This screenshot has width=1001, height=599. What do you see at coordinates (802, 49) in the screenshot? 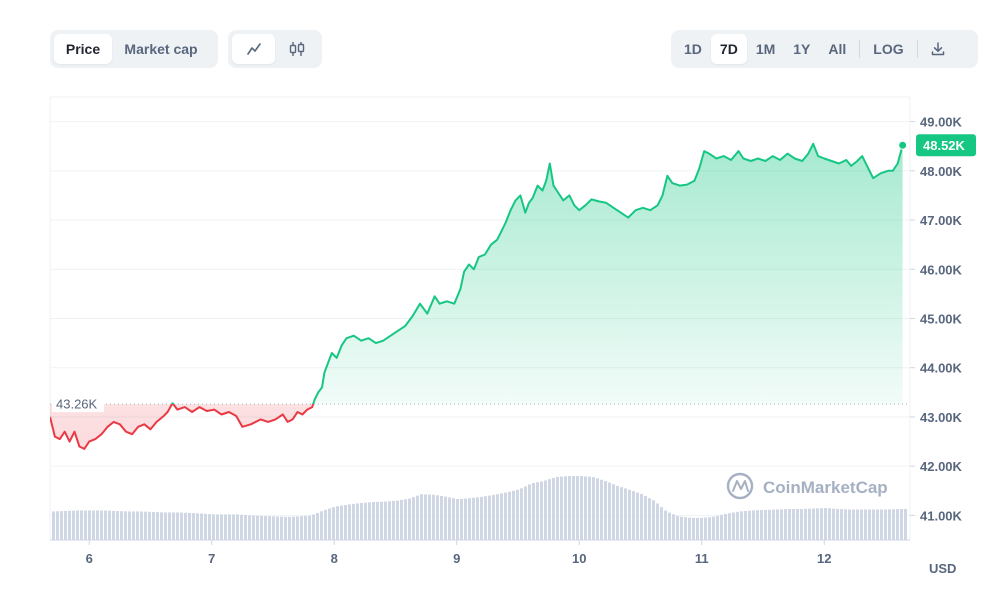
I see `range-1y-tab: 1Y` at bounding box center [802, 49].